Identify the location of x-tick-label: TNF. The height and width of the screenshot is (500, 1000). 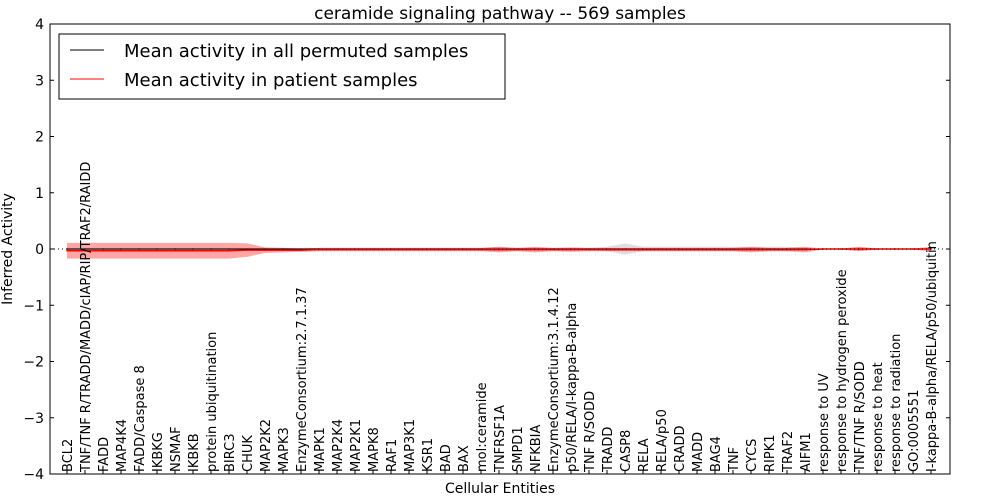
(734, 460).